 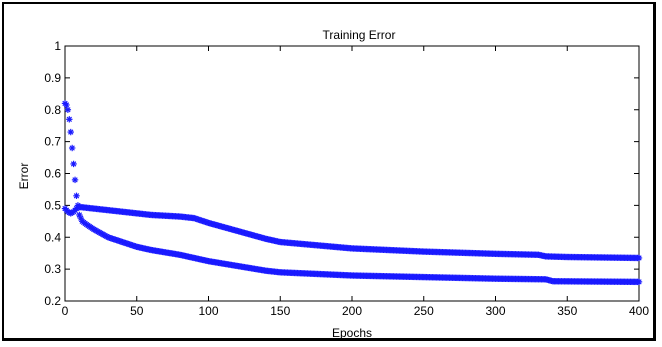 I want to click on y-tick-label: 0.6, so click(x=52, y=174).